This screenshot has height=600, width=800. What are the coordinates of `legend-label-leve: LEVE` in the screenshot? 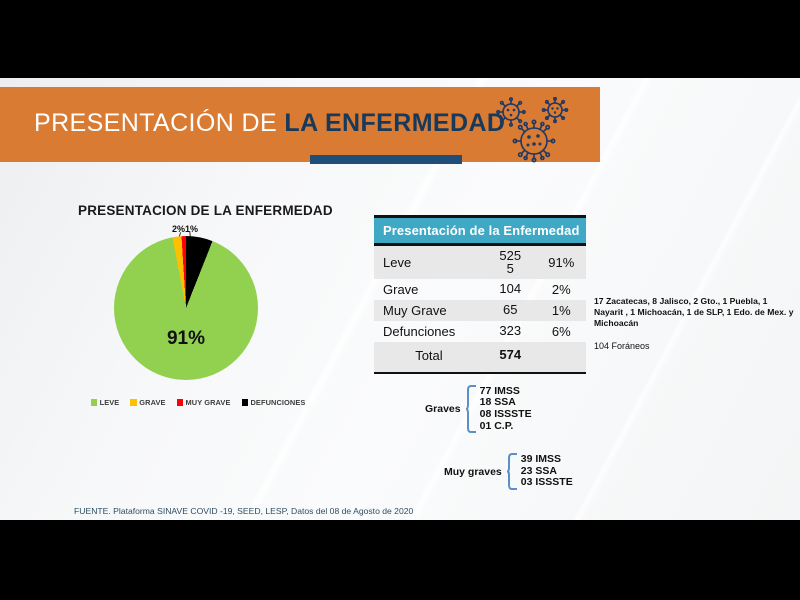 It's located at (109, 402).